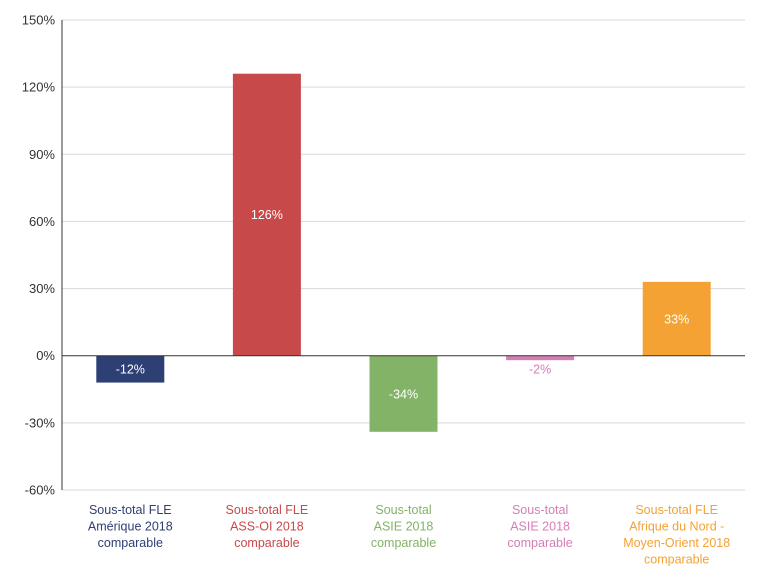 The image size is (768, 577). Describe the element at coordinates (42, 255) in the screenshot. I see `y-axis: 150% 120% 90% 60% 30% 0% -30% -60%` at that location.